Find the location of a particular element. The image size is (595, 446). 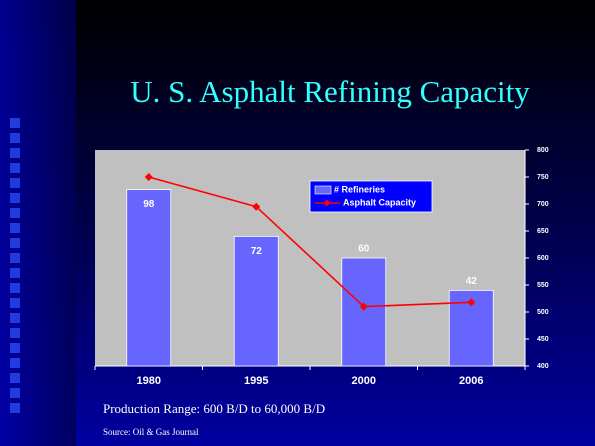

y2-tick-label: 800 is located at coordinates (543, 150).